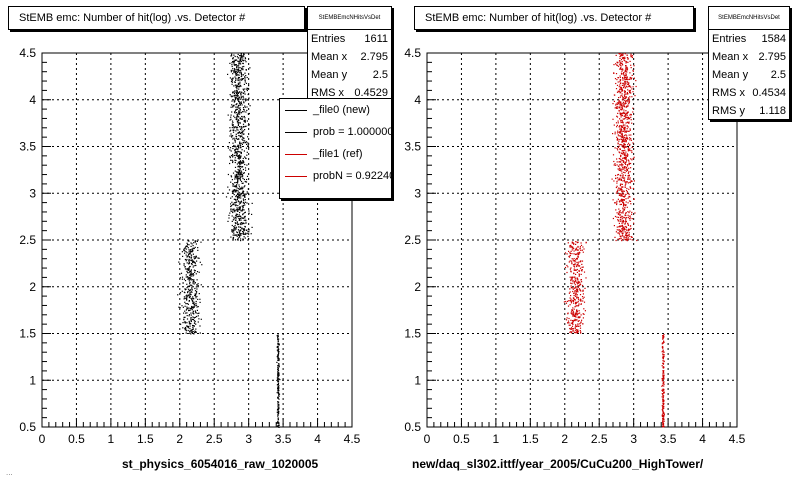  What do you see at coordinates (769, 93) in the screenshot?
I see `stat-value: 0.4534` at bounding box center [769, 93].